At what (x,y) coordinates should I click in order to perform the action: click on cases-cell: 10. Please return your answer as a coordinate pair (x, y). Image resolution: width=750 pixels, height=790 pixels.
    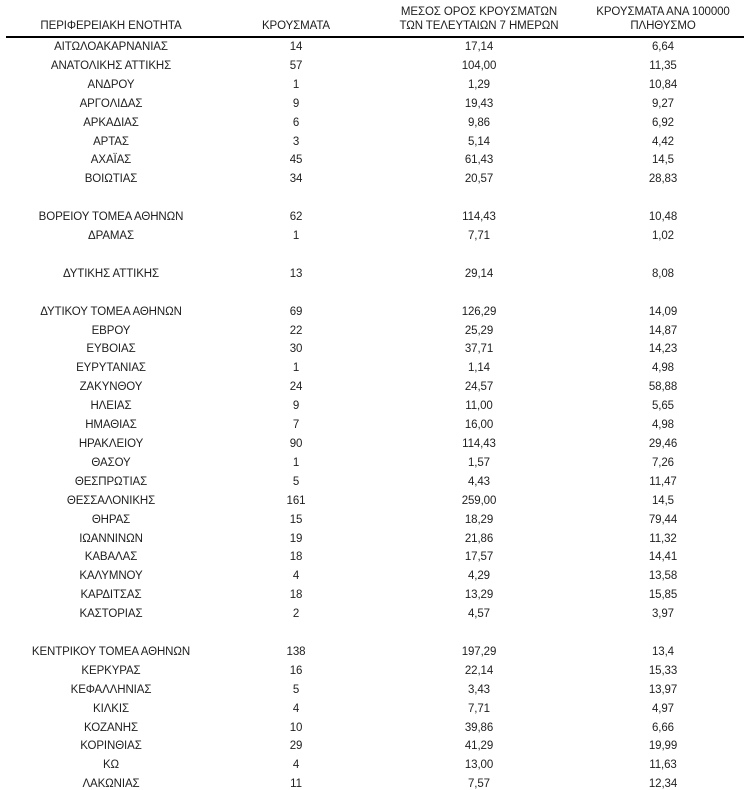
    Looking at the image, I should click on (296, 727).